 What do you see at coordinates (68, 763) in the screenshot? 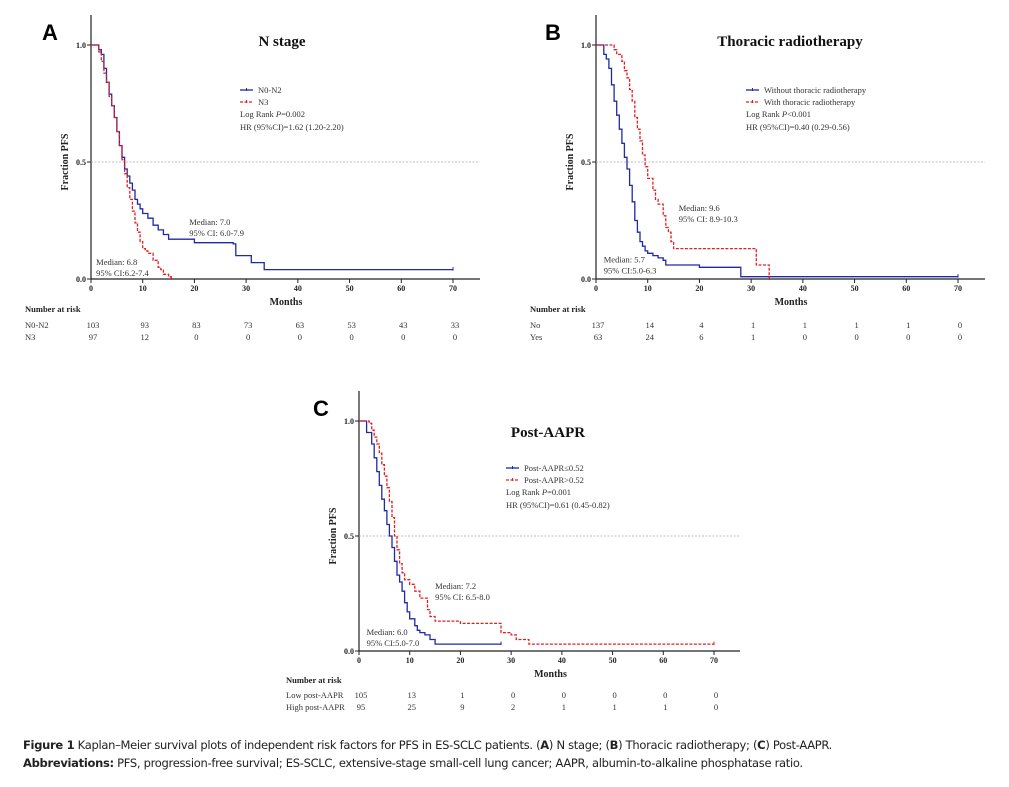
I see `abbreviations-label: Abbreviations:` at bounding box center [68, 763].